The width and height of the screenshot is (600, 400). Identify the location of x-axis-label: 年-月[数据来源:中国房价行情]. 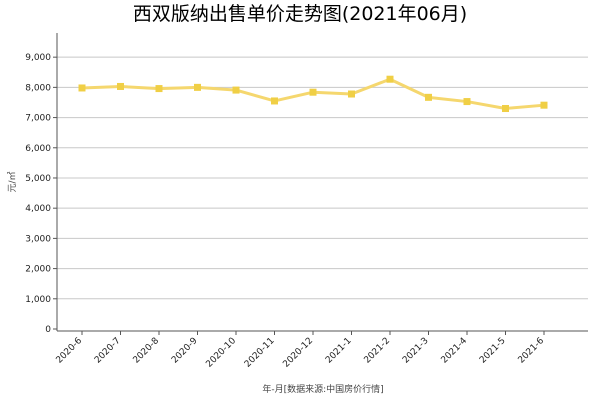
(322, 389).